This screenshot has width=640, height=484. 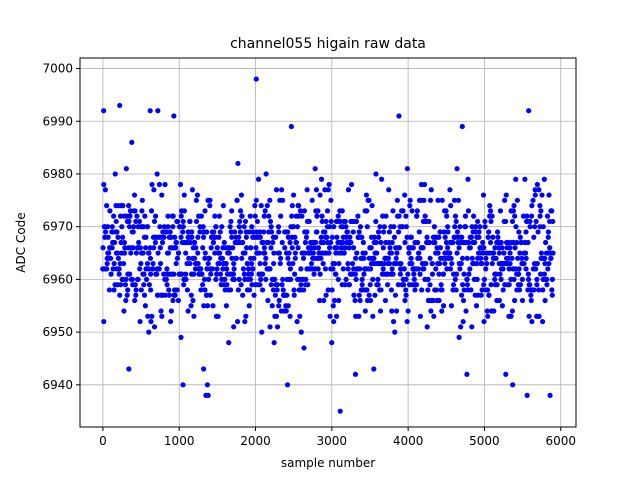 I want to click on y-tick-label: 6980, so click(x=57, y=174).